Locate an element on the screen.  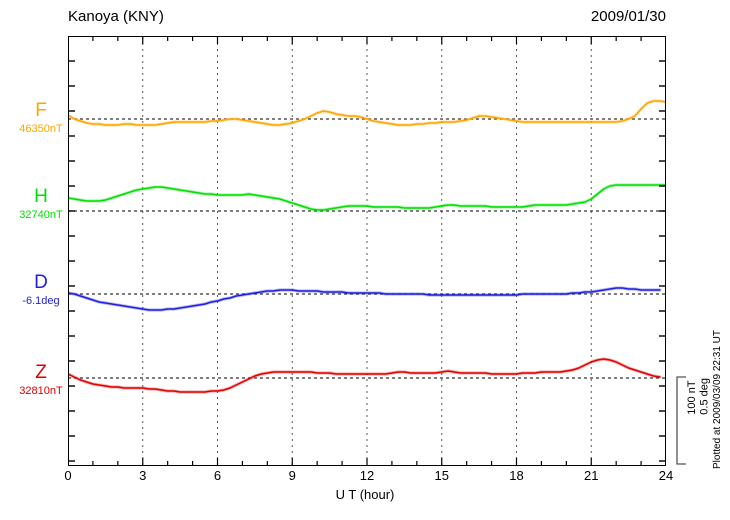
x-tick-label: 12 is located at coordinates (367, 475).